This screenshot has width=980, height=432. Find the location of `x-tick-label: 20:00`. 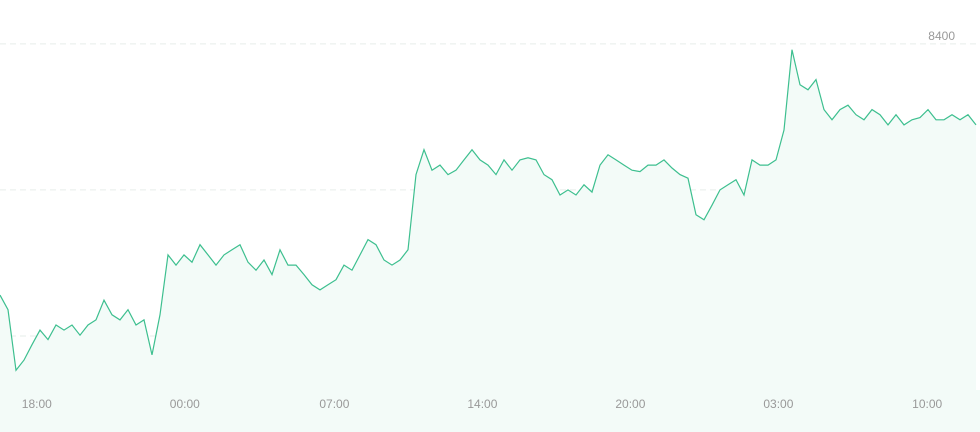

x-tick-label: 20:00 is located at coordinates (630, 404).